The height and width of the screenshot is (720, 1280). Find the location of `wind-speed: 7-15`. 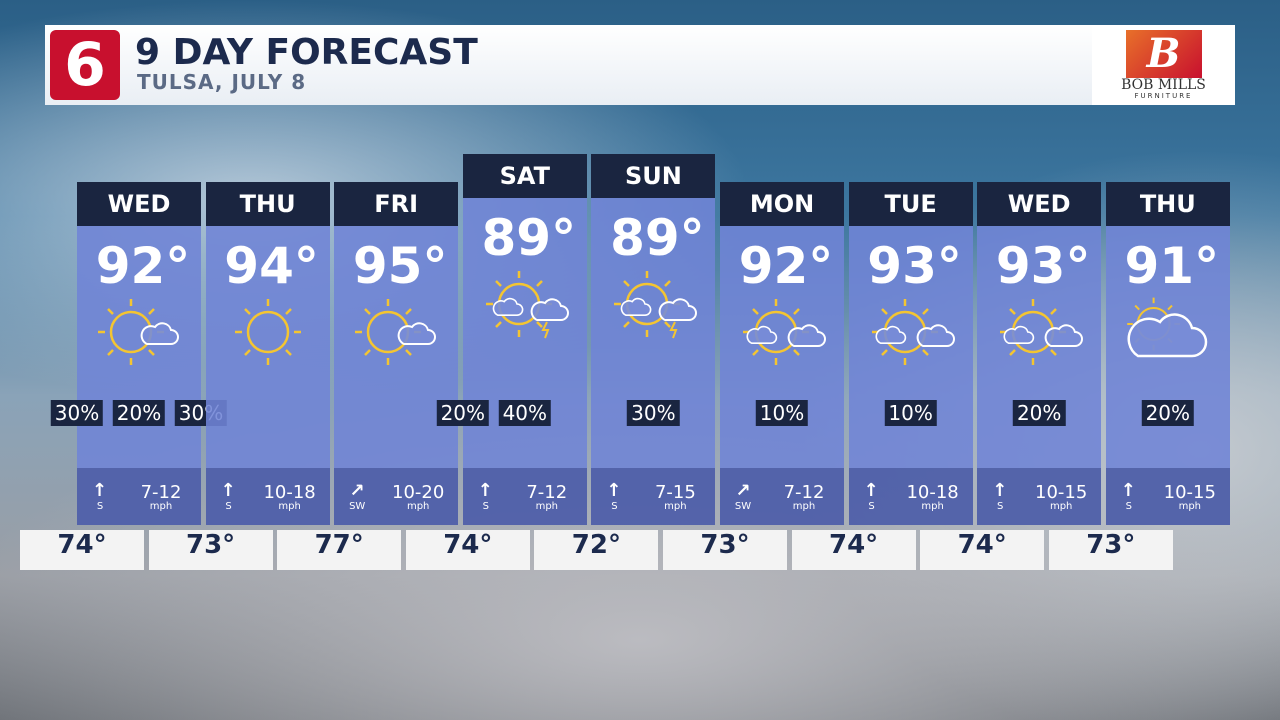

wind-speed: 7-15 is located at coordinates (675, 492).